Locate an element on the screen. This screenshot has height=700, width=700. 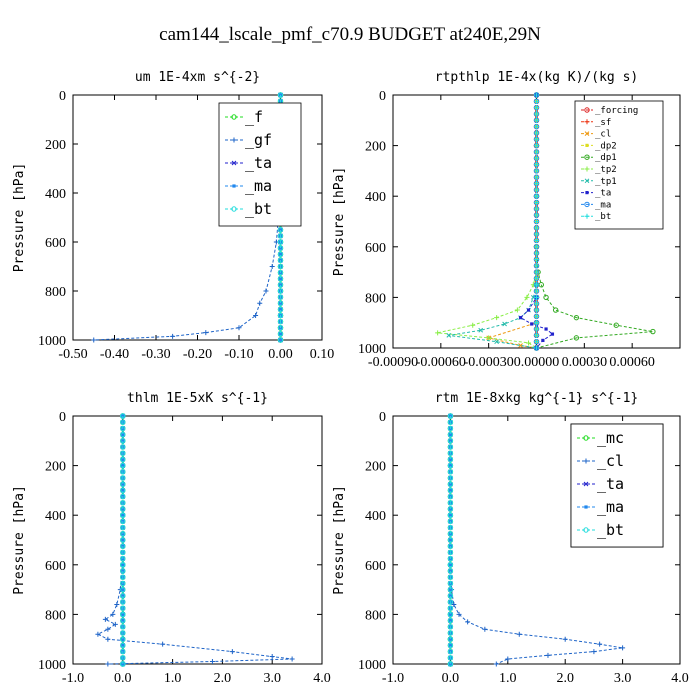
x-tick-label: 2.0 is located at coordinates (223, 678).